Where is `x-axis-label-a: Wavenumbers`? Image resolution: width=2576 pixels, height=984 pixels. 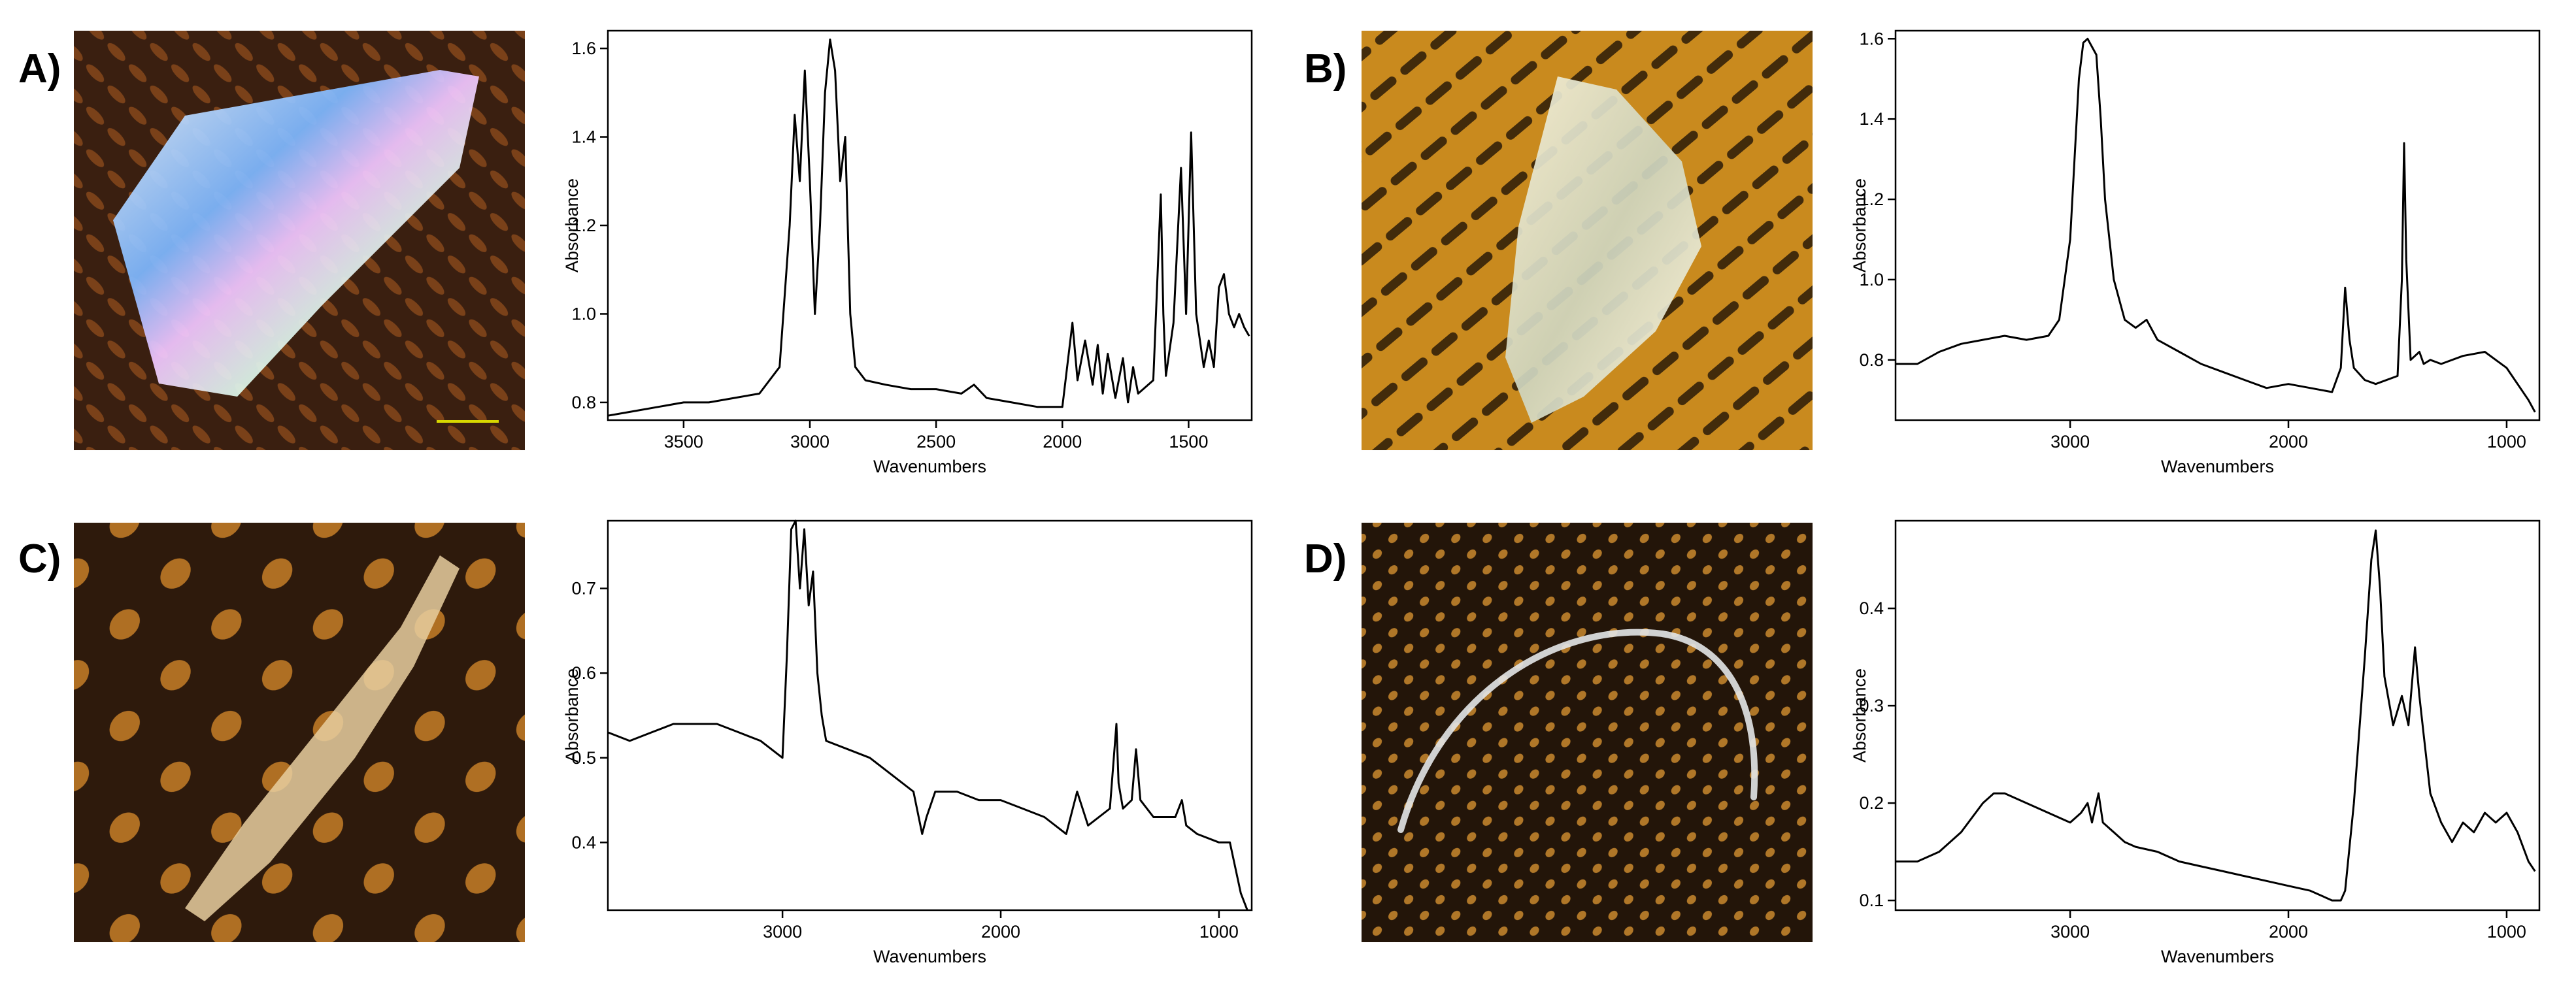 x-axis-label-a: Wavenumbers is located at coordinates (930, 466).